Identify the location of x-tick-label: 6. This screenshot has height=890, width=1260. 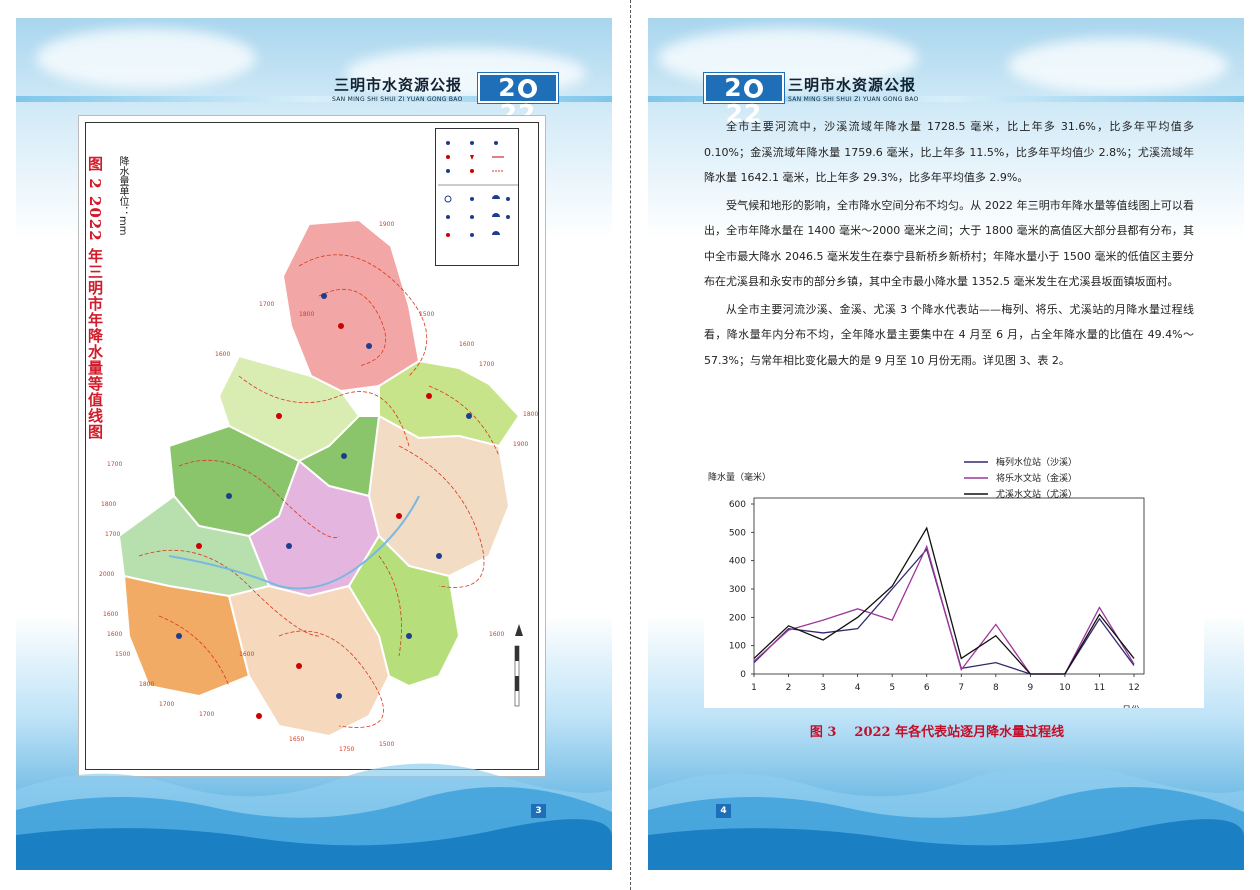
(927, 688).